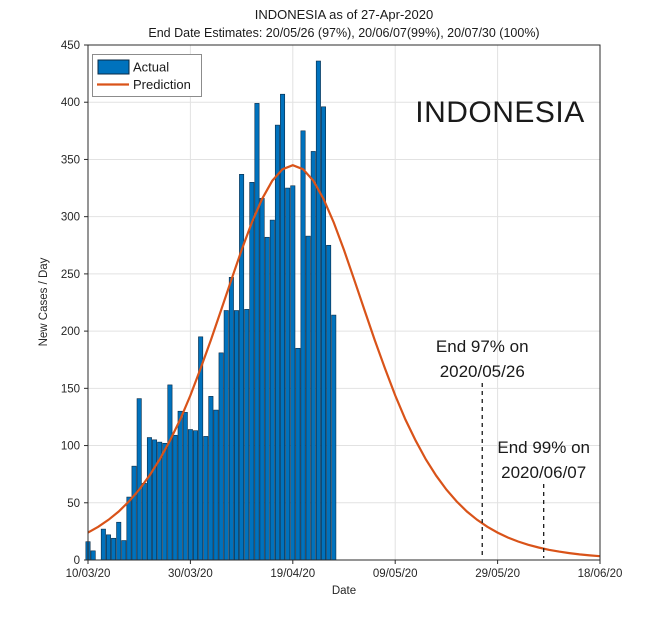  Describe the element at coordinates (292, 574) in the screenshot. I see `x-tick-label: 19/04/20` at that location.